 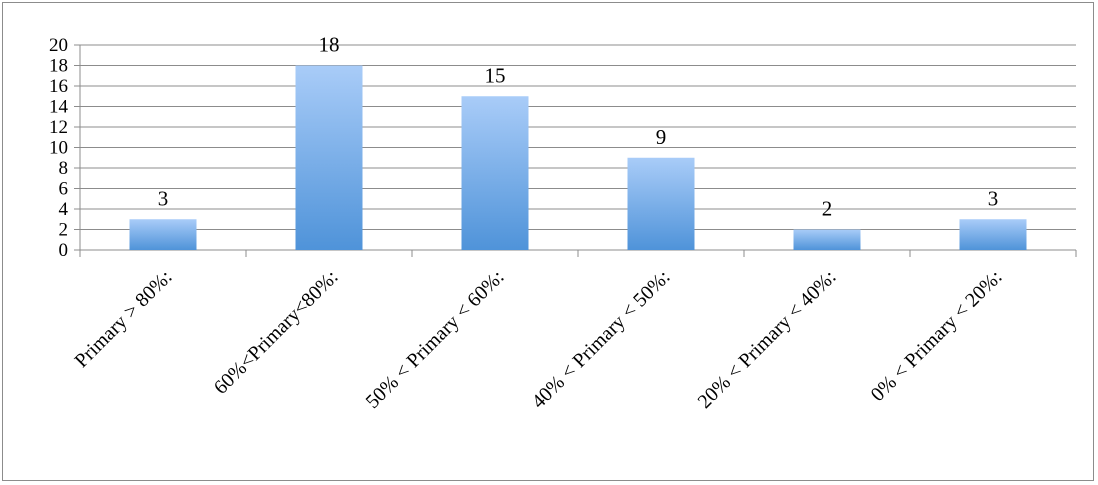 What do you see at coordinates (937, 336) in the screenshot?
I see `x-category-label: 0% < Primary < 20%:` at bounding box center [937, 336].